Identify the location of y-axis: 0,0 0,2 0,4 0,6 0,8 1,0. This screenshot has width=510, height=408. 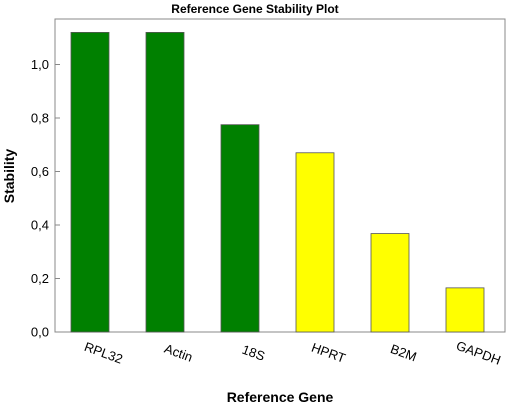
(45, 198).